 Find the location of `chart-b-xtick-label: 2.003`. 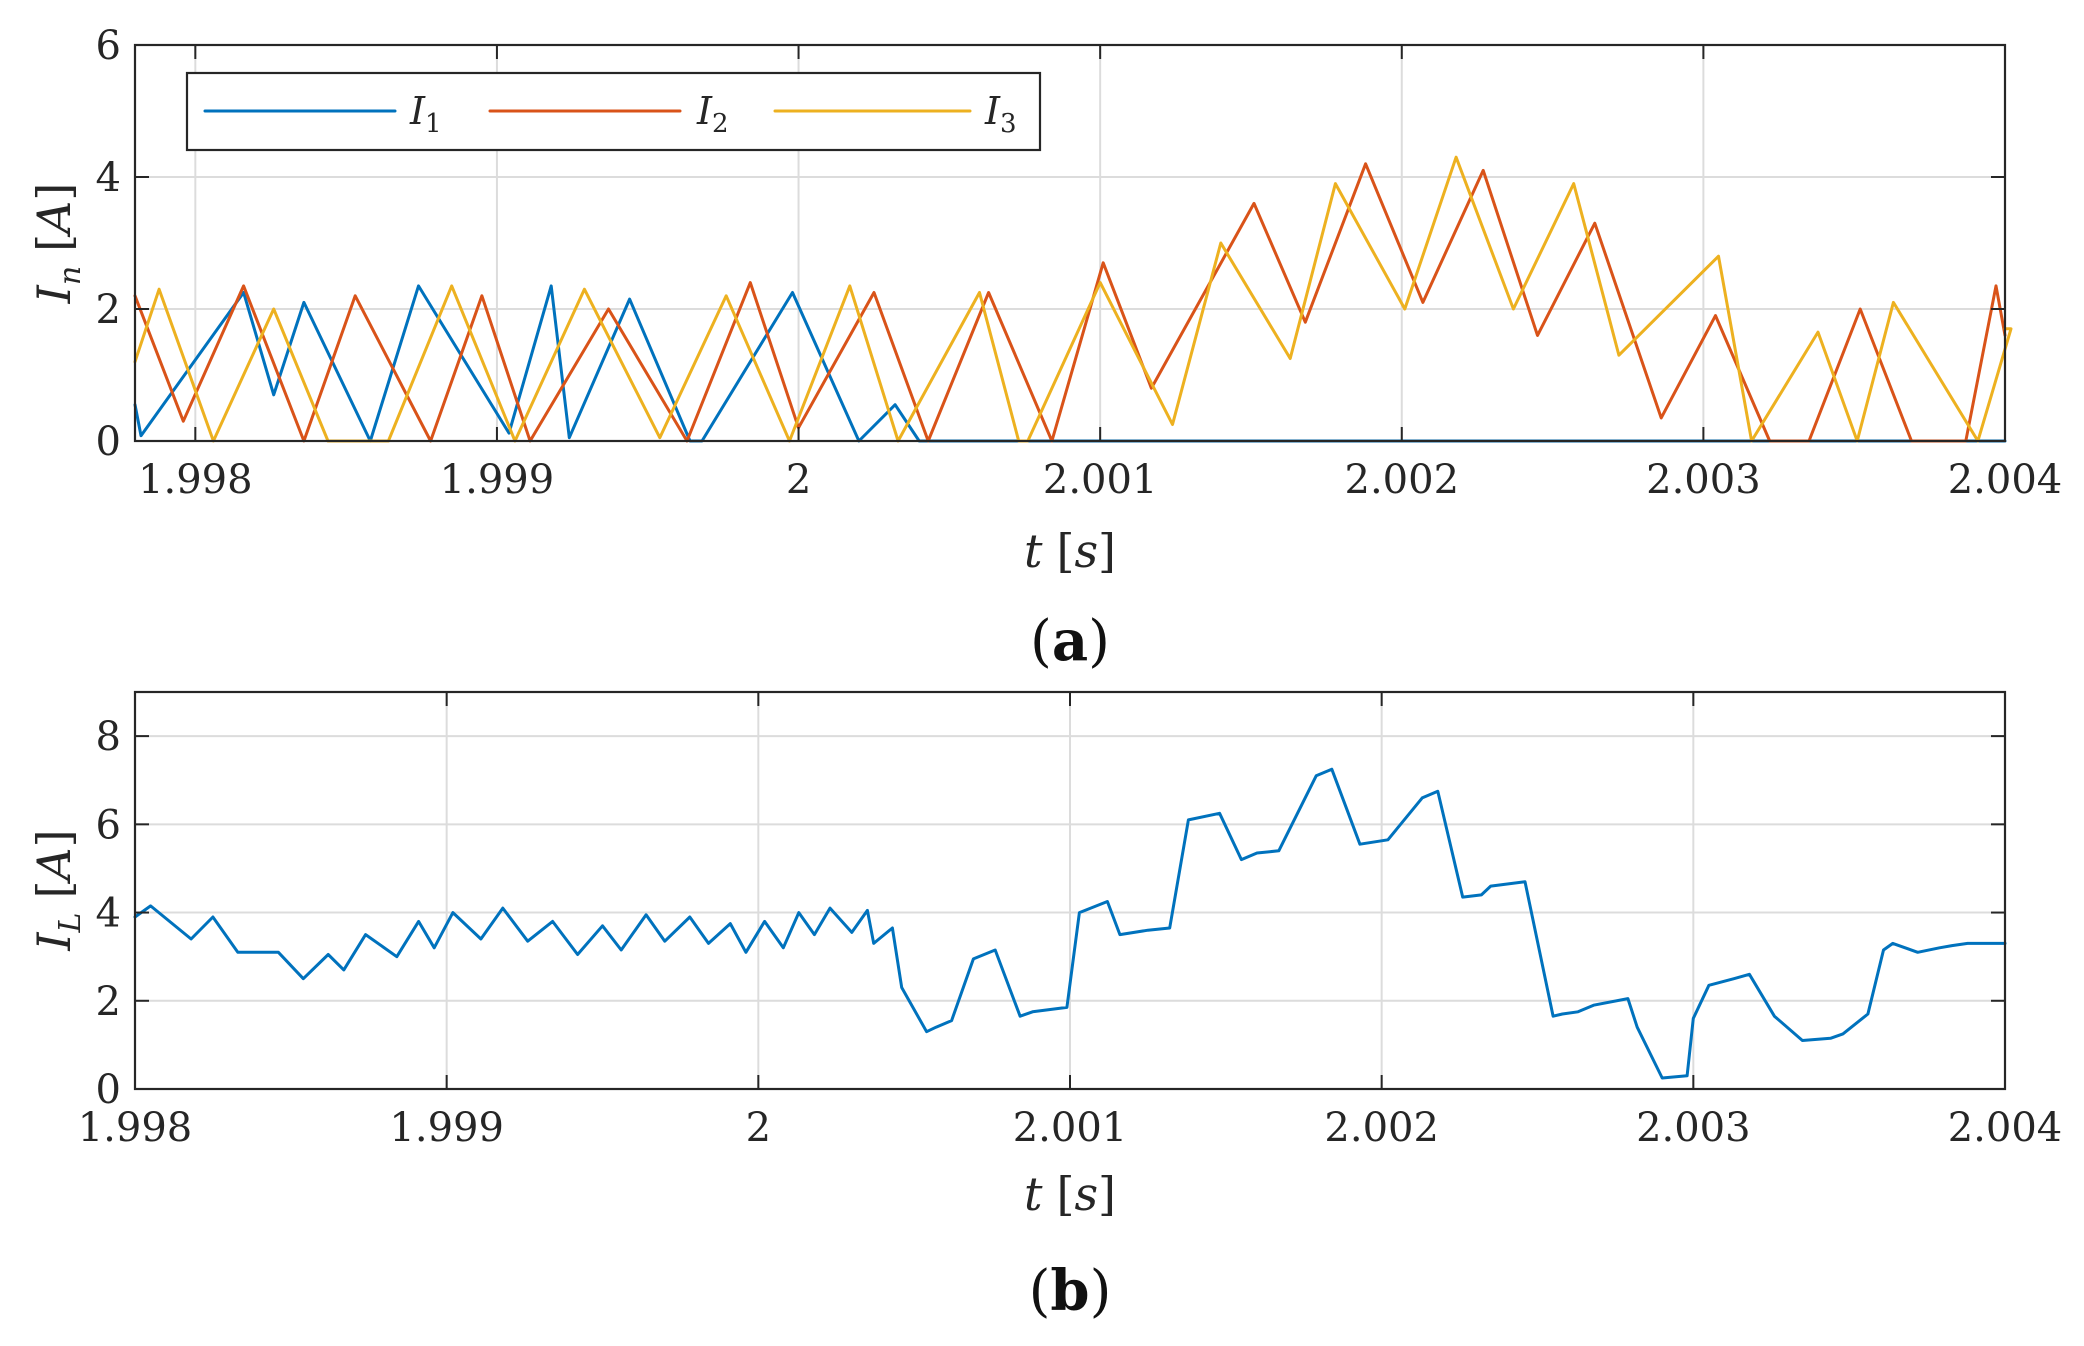

chart-b-xtick-label: 2.003 is located at coordinates (1693, 1128).